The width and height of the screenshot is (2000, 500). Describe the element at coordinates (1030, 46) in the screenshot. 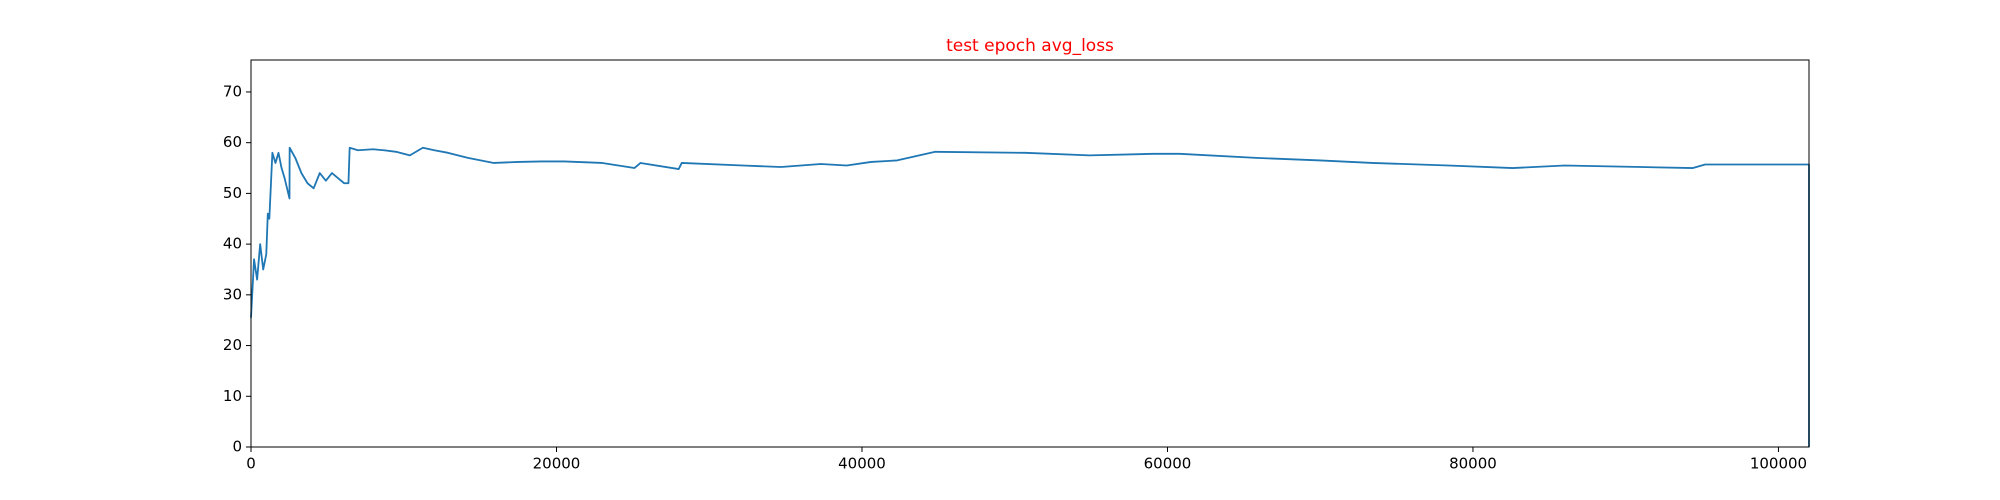

I see `chart-title: test epoch avg_loss` at that location.